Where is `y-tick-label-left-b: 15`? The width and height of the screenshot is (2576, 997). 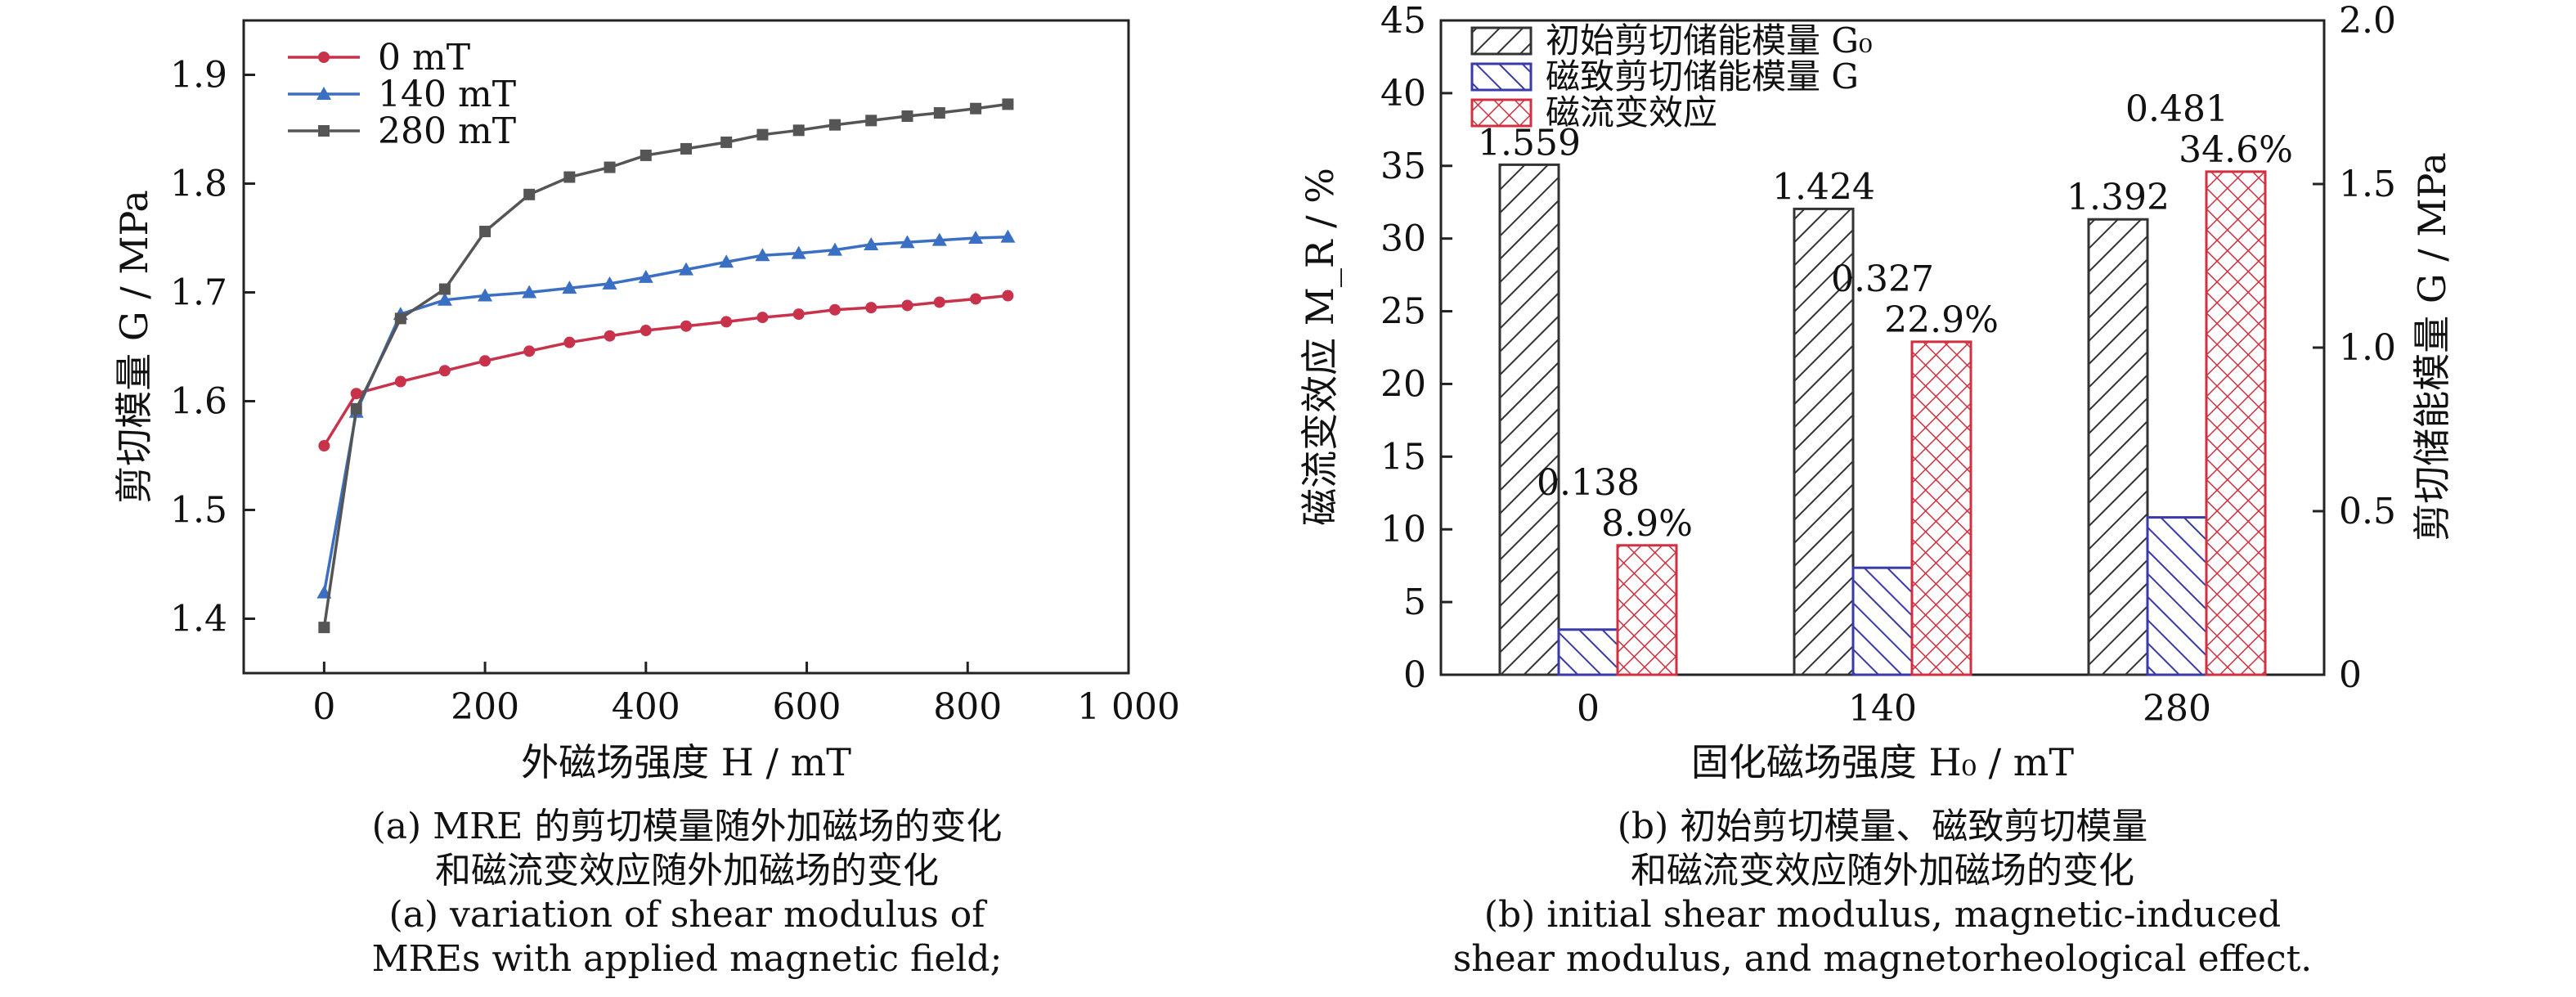
y-tick-label-left-b: 15 is located at coordinates (1403, 457).